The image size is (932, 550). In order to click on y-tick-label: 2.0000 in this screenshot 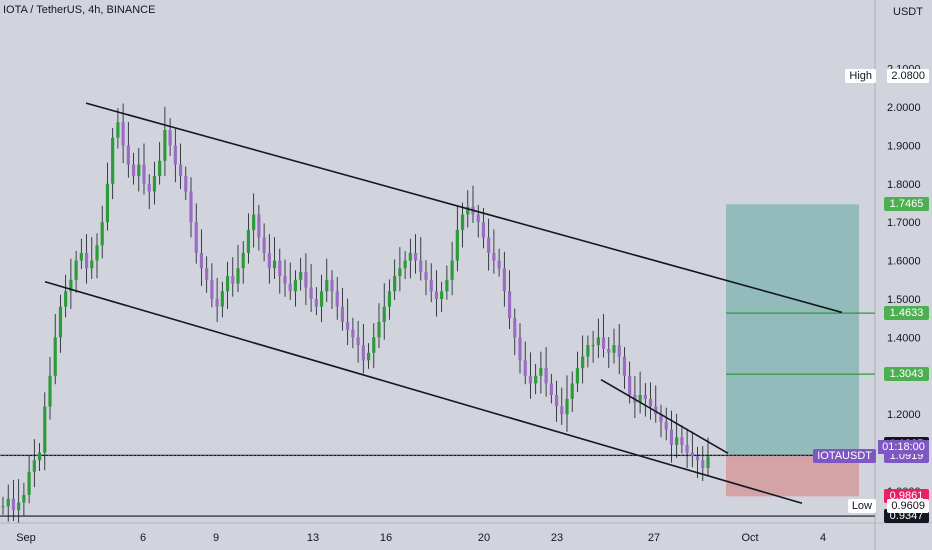, I will do `click(904, 108)`.